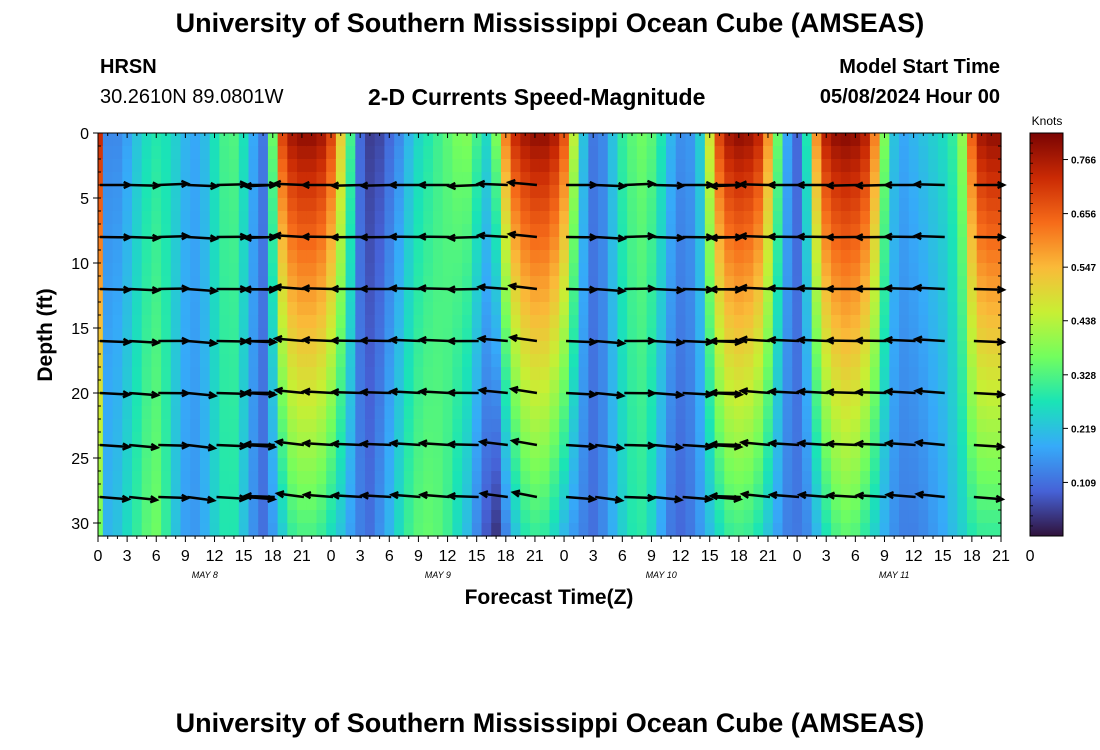 The image size is (1100, 750). I want to click on x-tick-label: 15, so click(244, 556).